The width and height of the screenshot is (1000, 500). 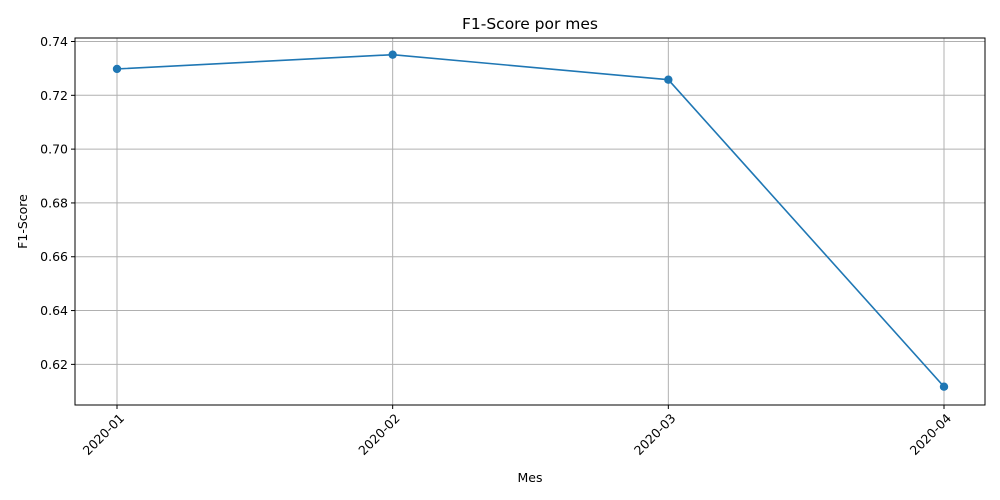 I want to click on x-tick-label: 2020-01, so click(x=104, y=435).